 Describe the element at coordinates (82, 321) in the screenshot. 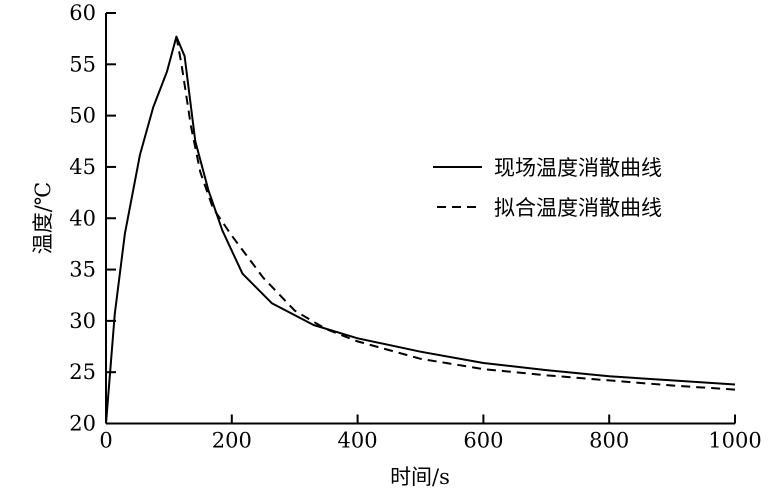

I see `y-tick-label: 30` at that location.